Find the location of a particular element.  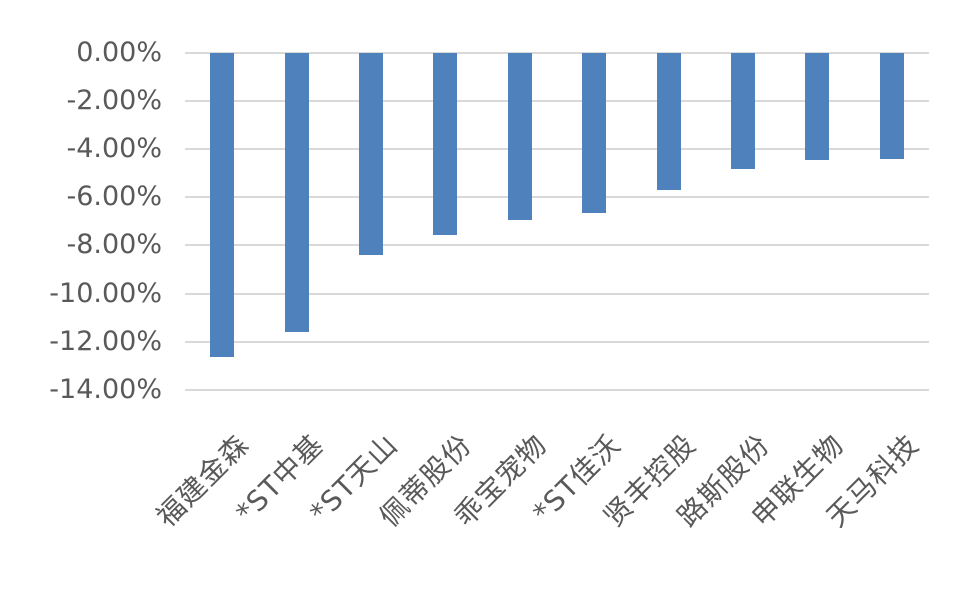

y-tick-label: -10.00% is located at coordinates (105, 293).